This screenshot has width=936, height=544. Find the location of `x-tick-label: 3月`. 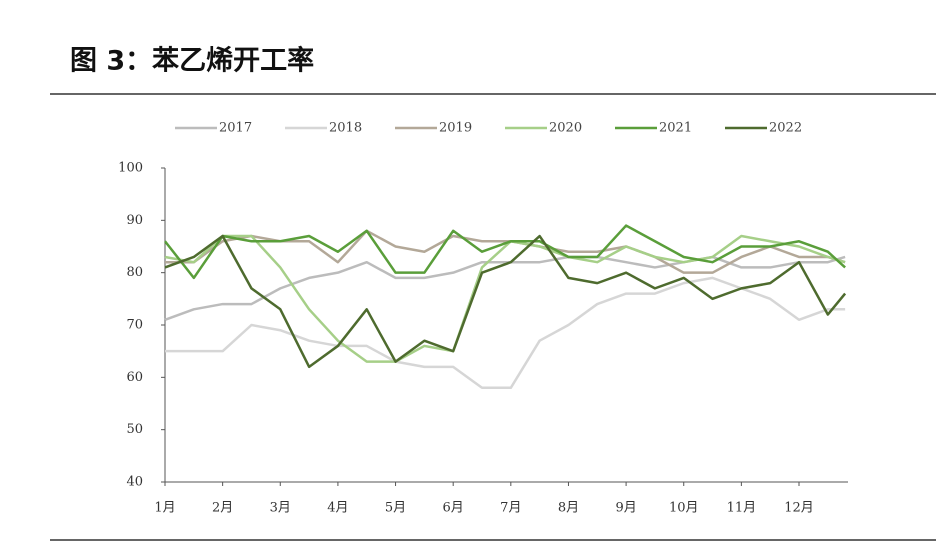

x-tick-label: 3月 is located at coordinates (280, 508).